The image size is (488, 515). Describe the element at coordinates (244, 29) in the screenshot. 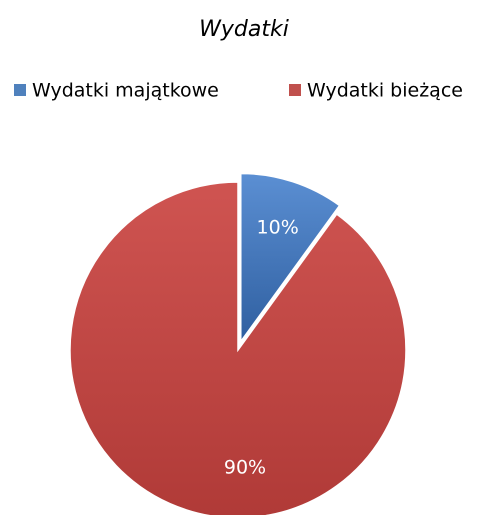

I see `chart-title: Wydatki` at that location.